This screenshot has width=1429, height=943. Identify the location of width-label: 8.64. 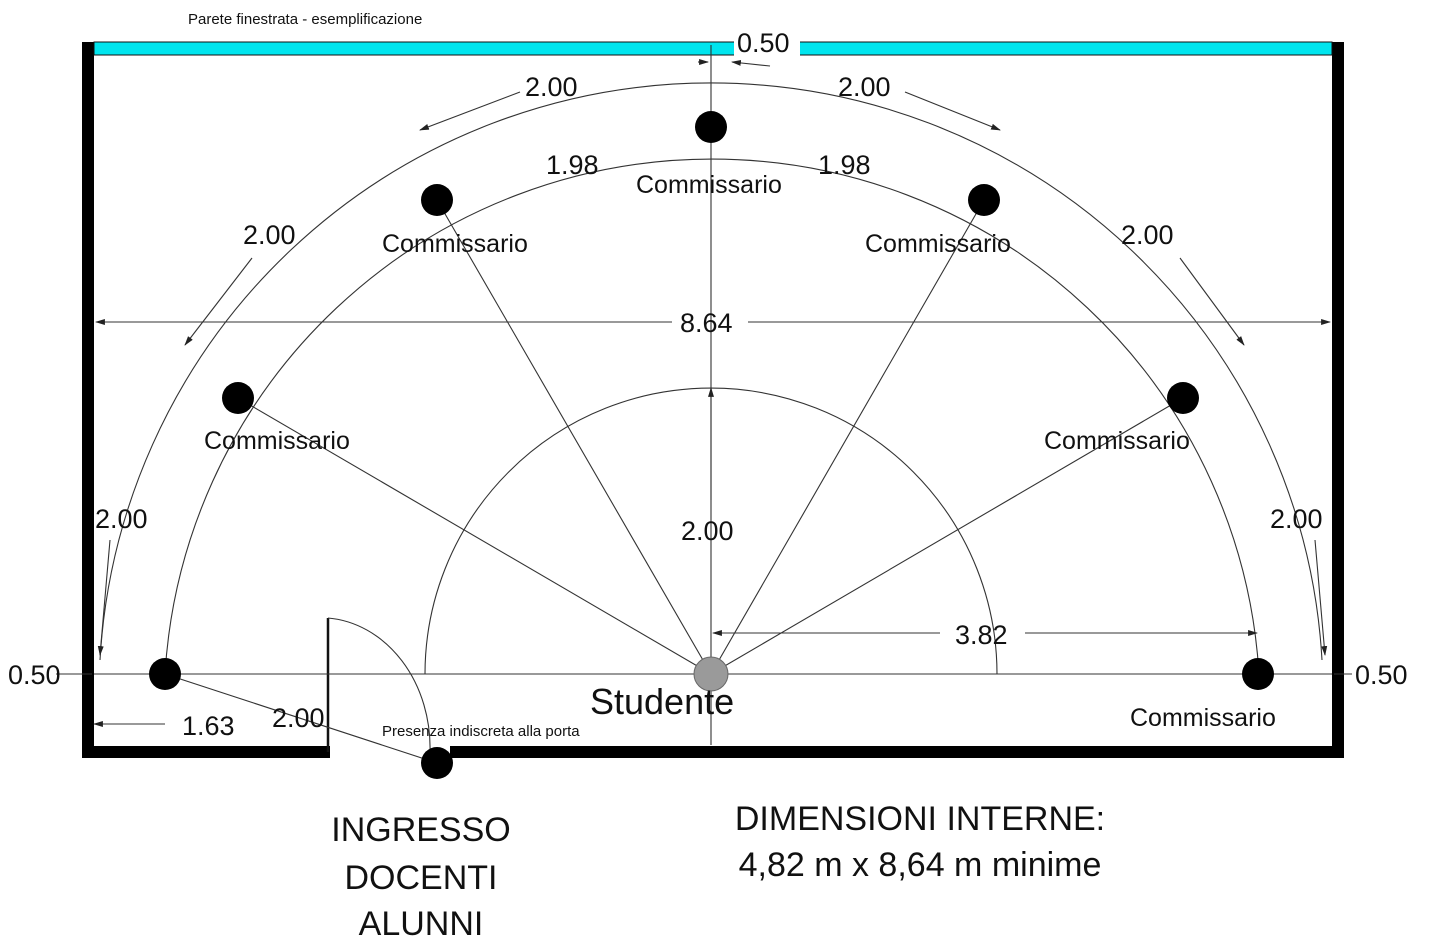
(706, 323).